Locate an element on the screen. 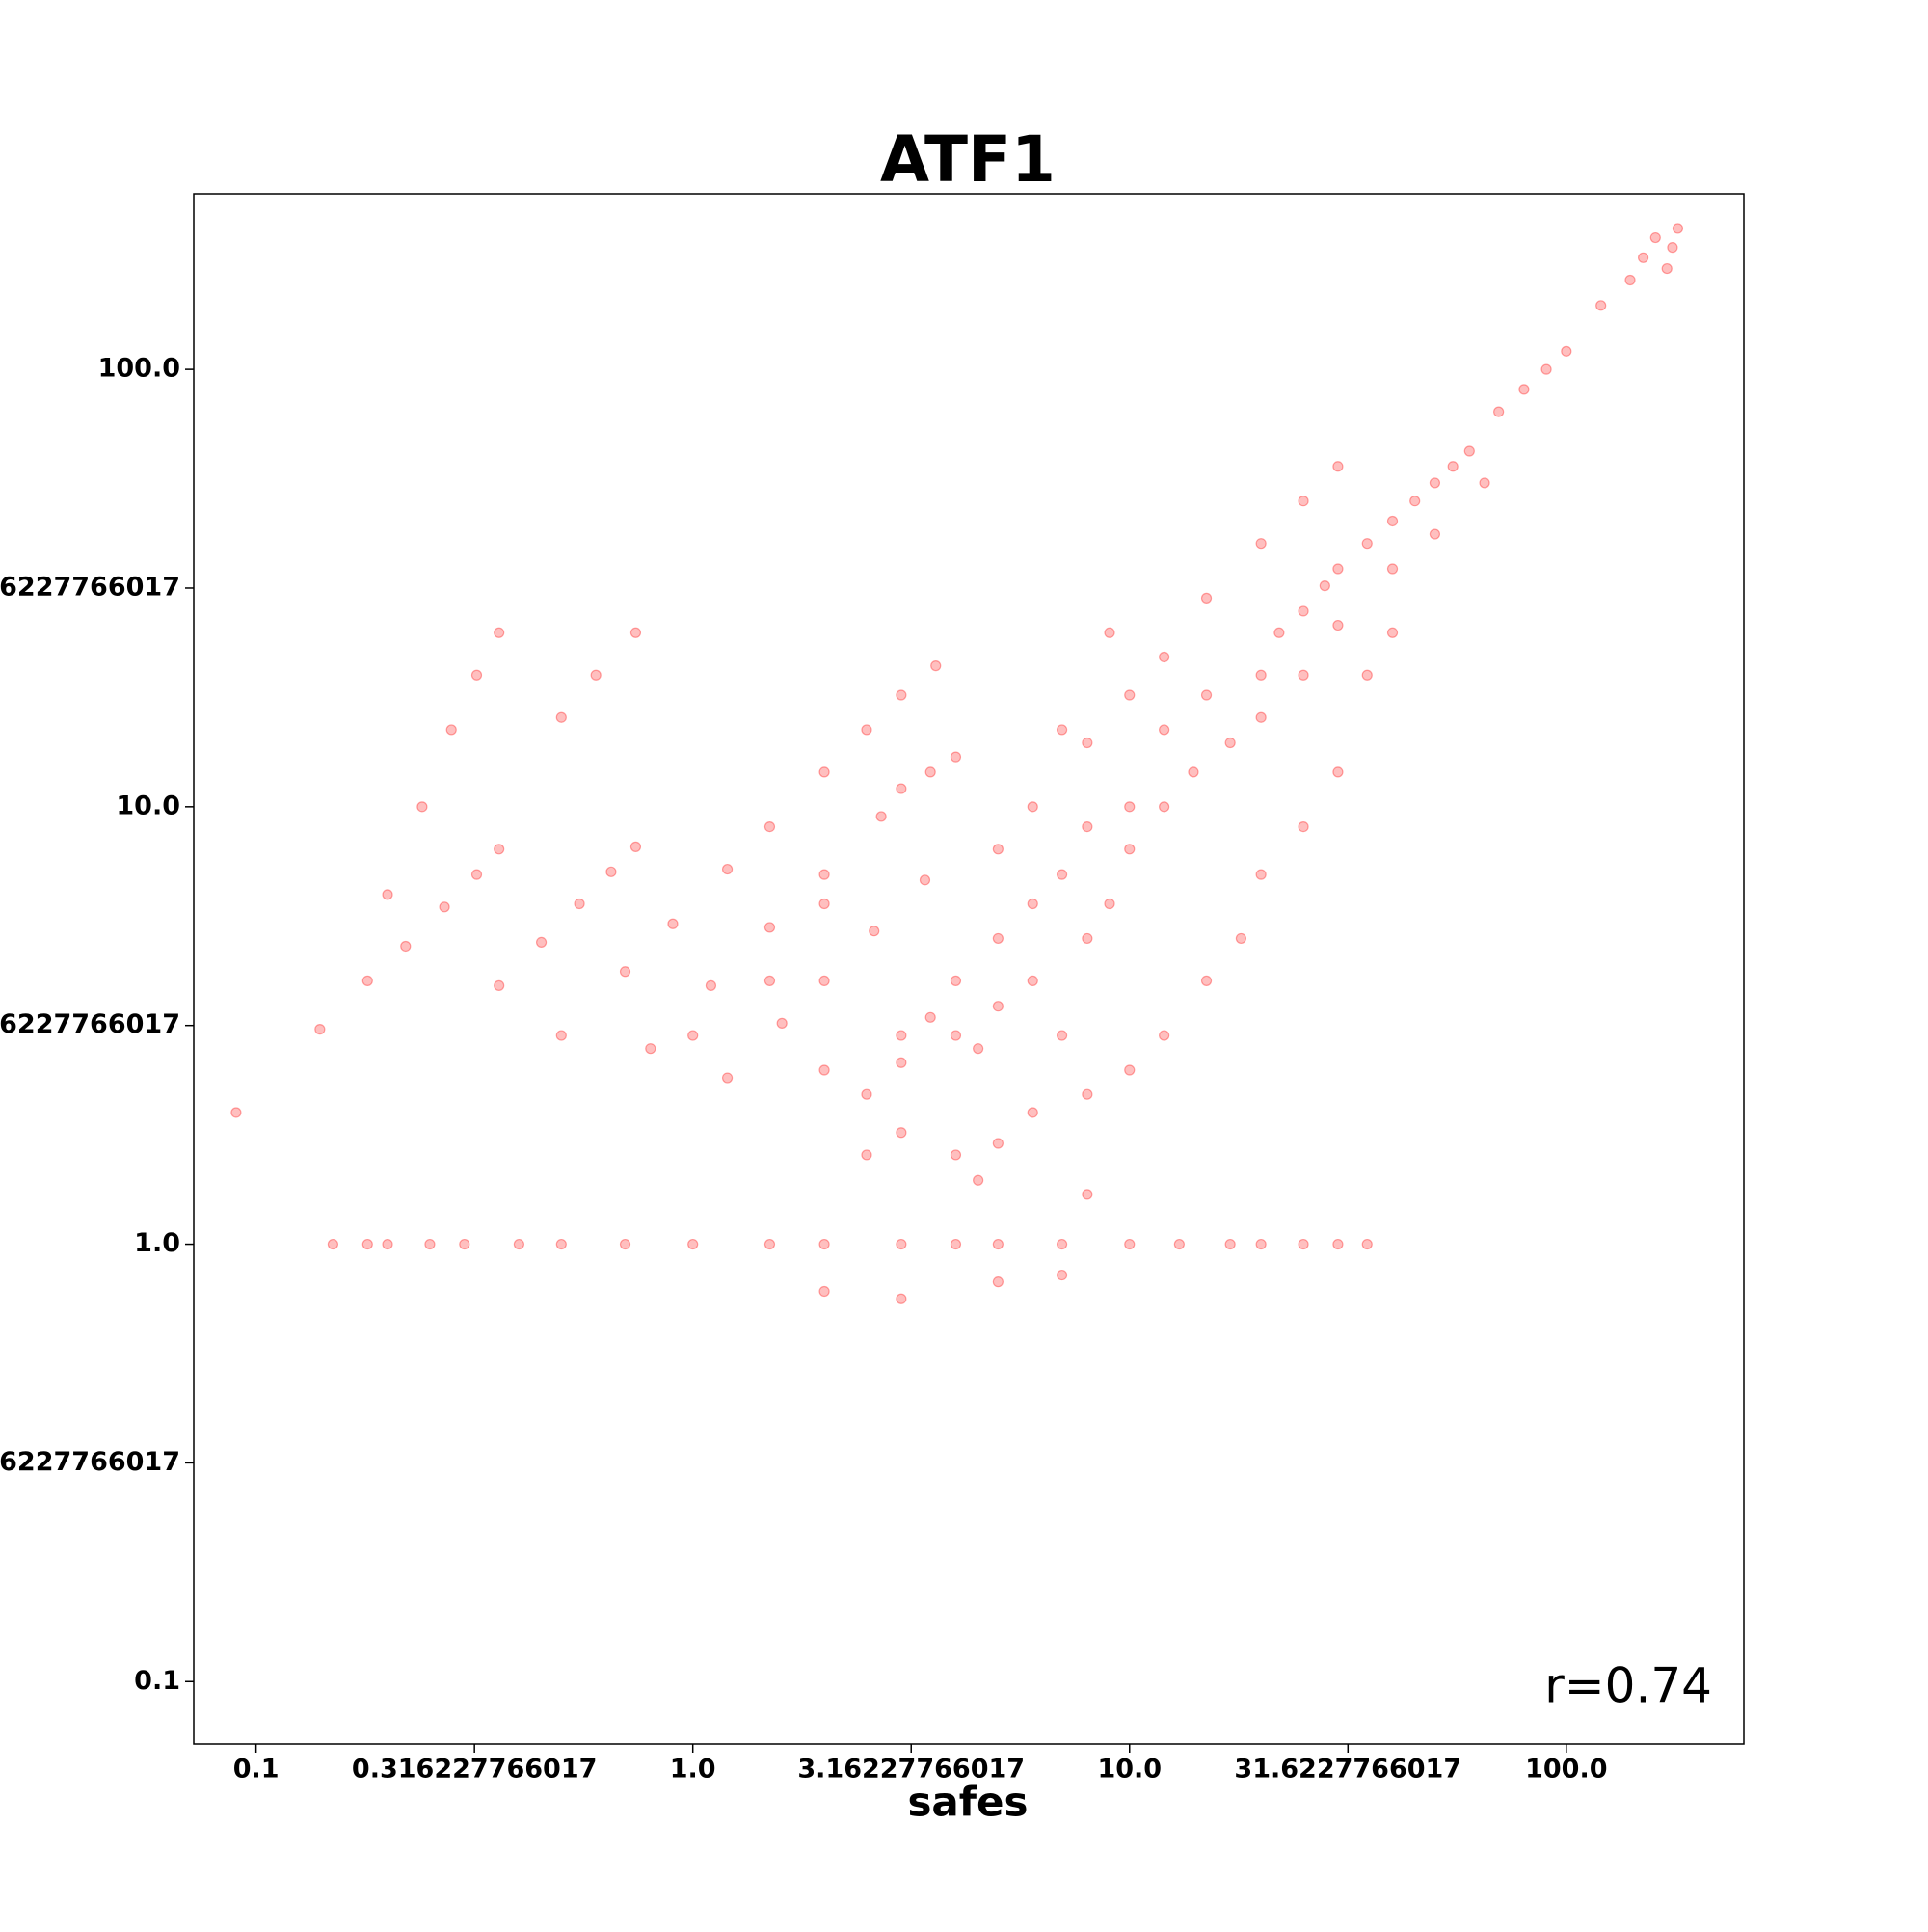 This screenshot has height=1932, width=1928. y-tick-label: 0.316227766017 is located at coordinates (90, 1462).